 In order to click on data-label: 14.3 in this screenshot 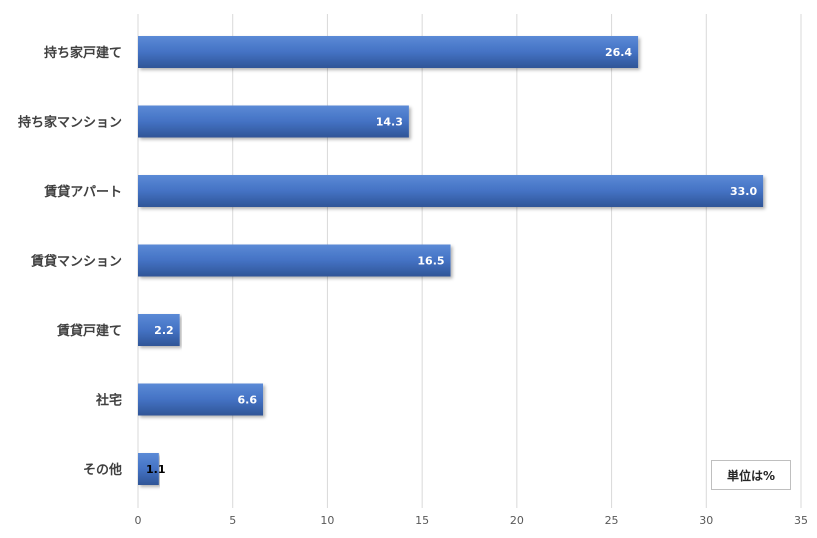, I will do `click(389, 122)`.